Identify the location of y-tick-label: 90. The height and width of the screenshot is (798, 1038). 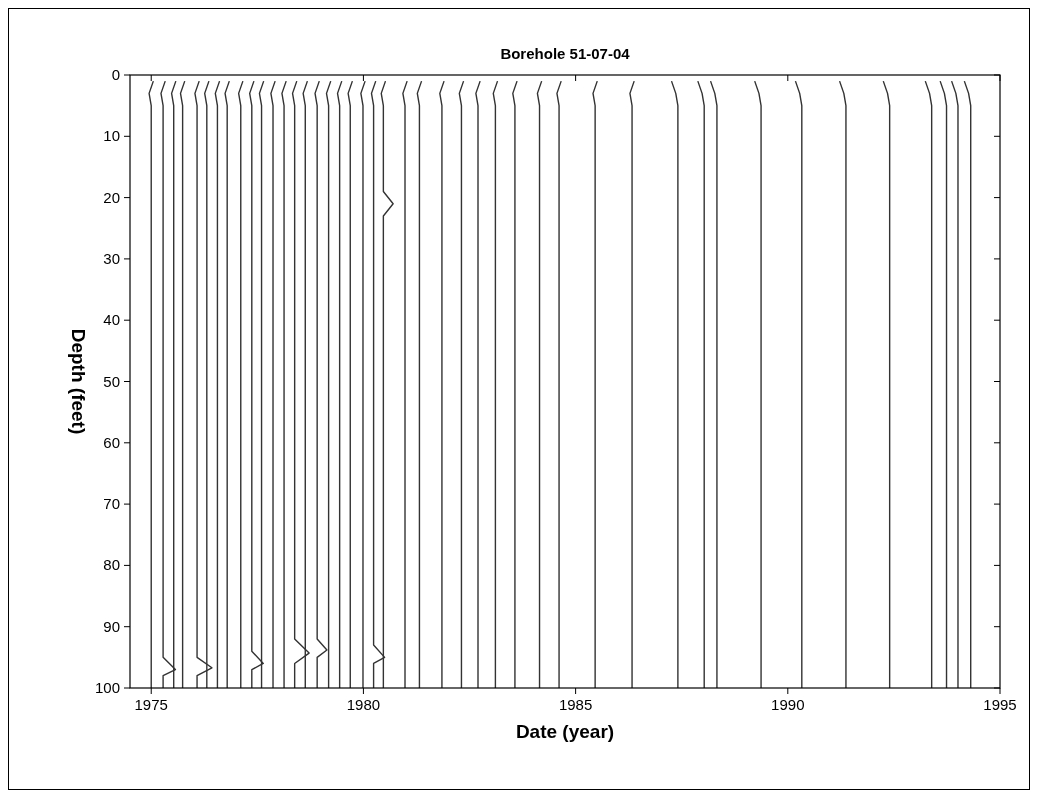
(111, 626).